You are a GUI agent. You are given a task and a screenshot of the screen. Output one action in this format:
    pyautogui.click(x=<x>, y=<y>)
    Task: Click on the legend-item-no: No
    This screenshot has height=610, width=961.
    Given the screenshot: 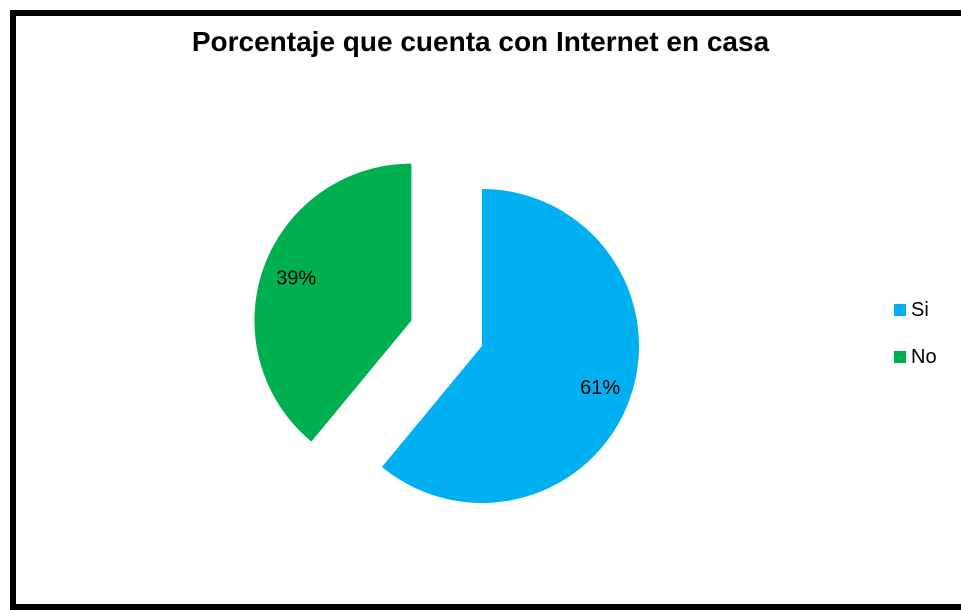 What is the action you would take?
    pyautogui.click(x=915, y=357)
    